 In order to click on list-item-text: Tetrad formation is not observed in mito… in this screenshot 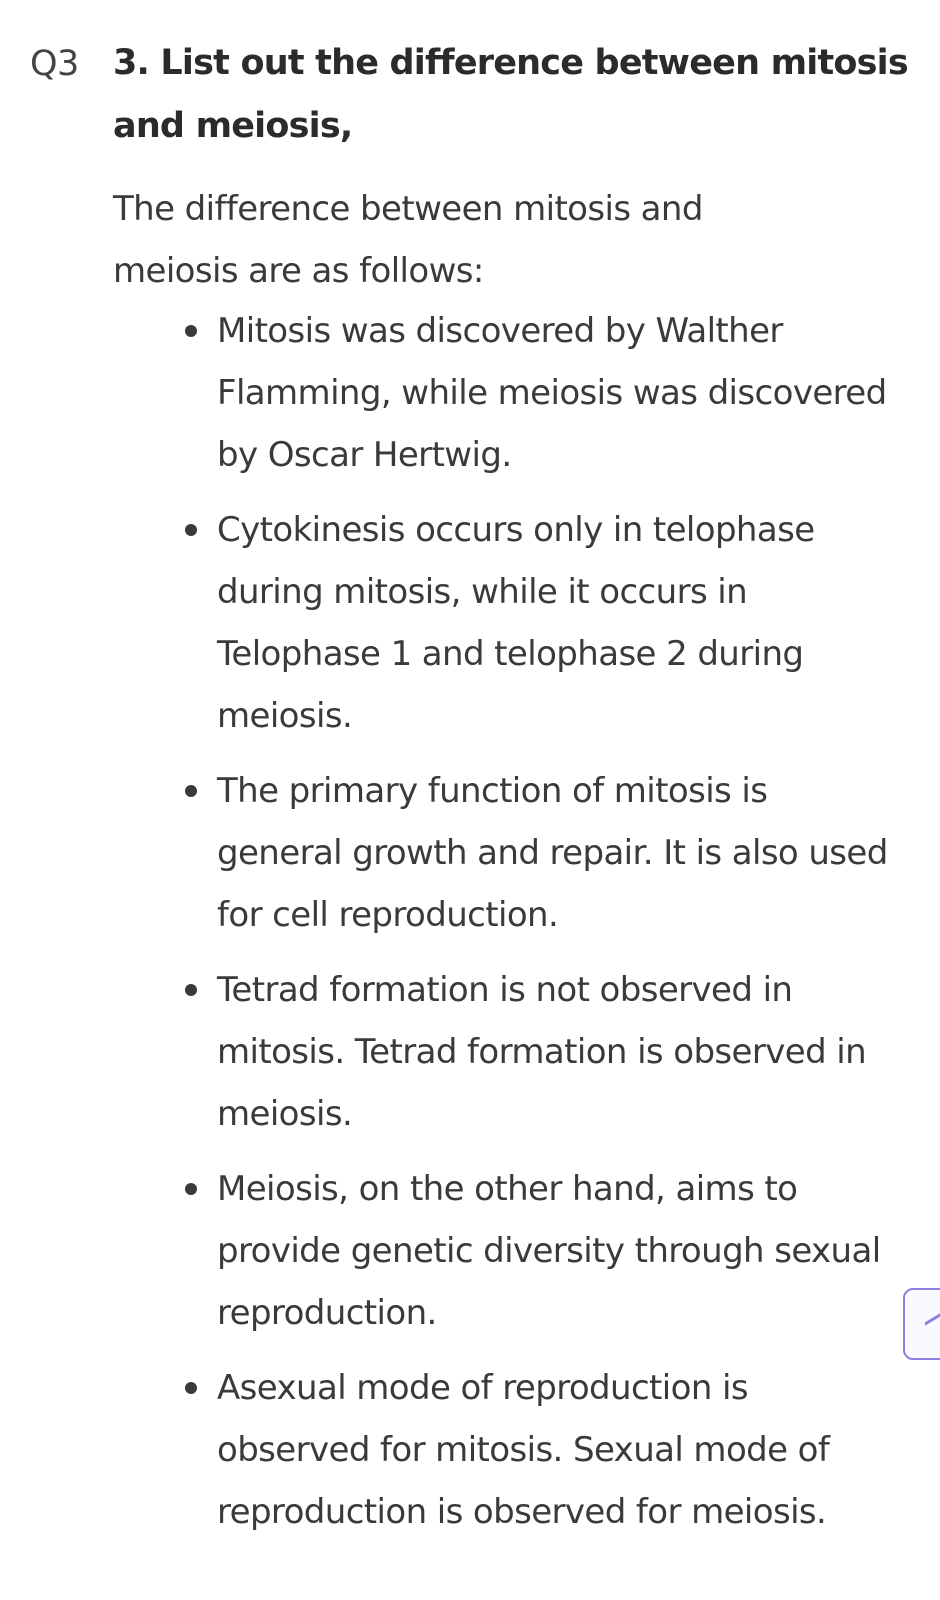, I will do `click(542, 1052)`.